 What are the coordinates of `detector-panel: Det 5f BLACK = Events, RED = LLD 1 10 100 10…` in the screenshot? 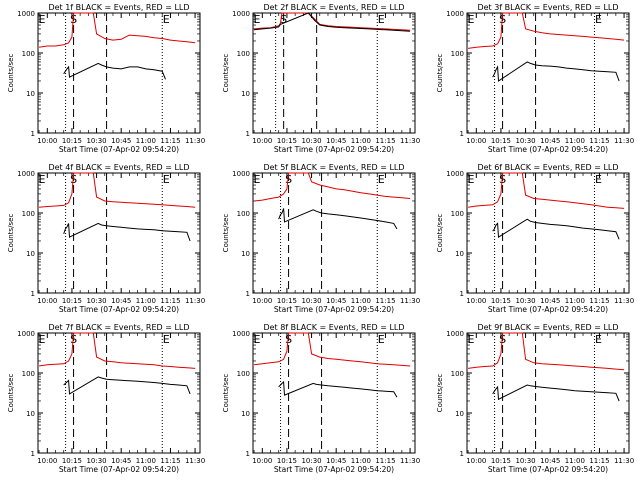 It's located at (321, 238).